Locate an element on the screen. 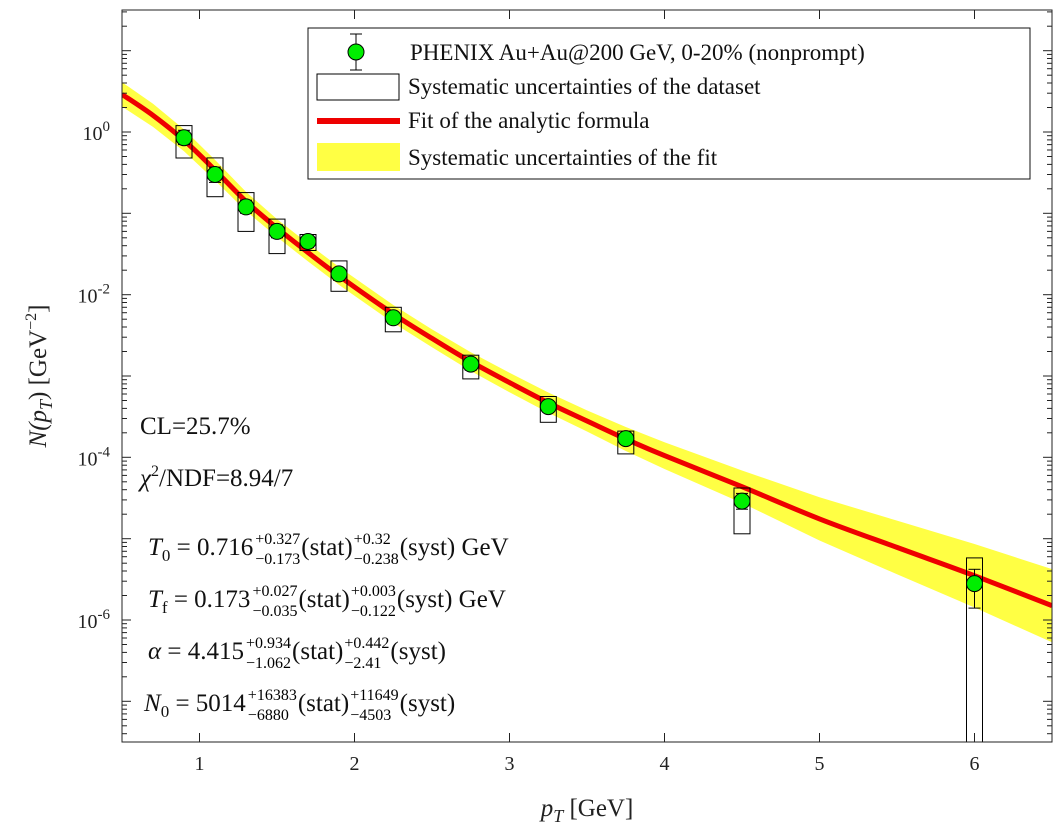  param-main: α = 4.415 is located at coordinates (196, 651).